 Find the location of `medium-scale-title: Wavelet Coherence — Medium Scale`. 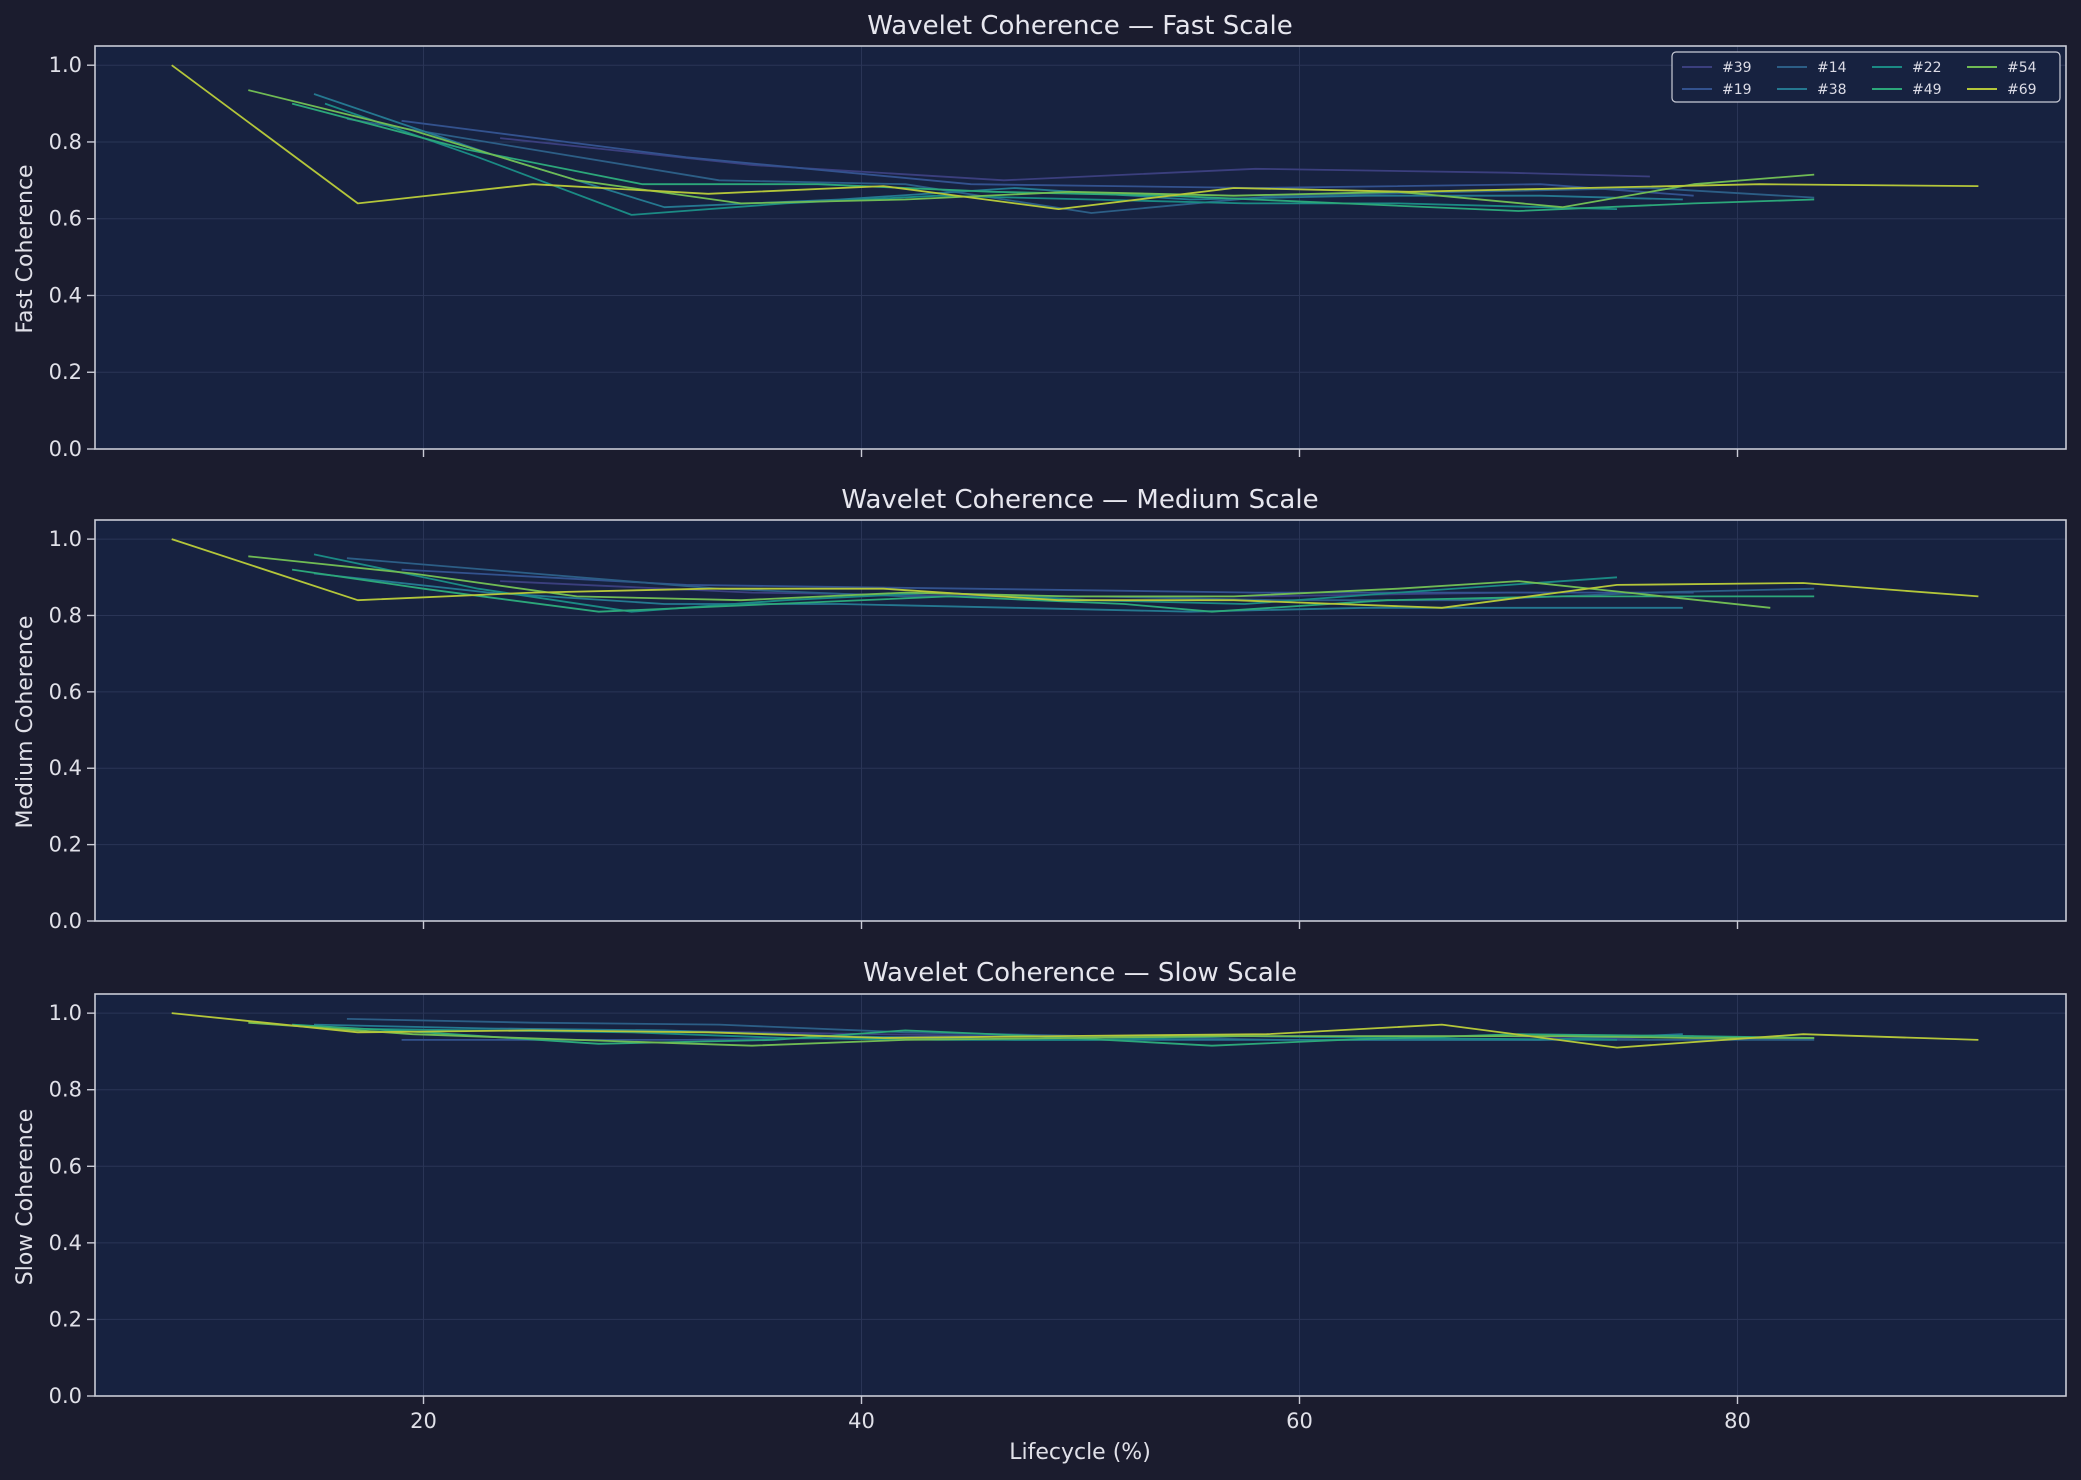

medium-scale-title: Wavelet Coherence — Medium Scale is located at coordinates (1079, 500).